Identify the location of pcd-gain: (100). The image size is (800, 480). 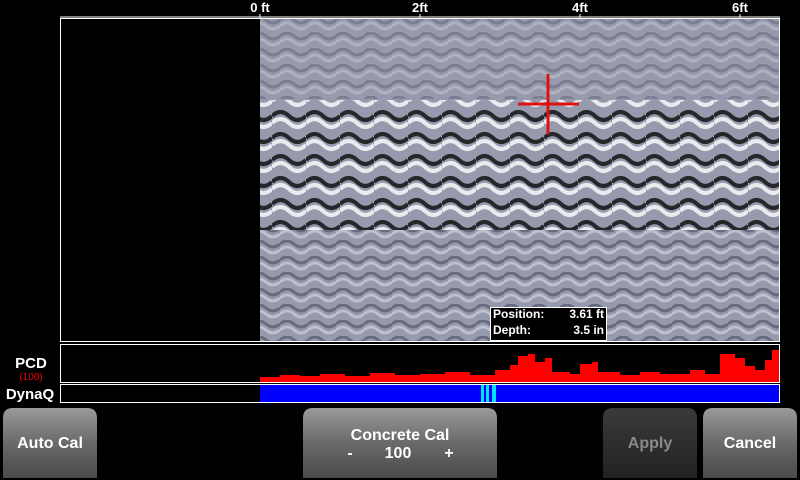
(30, 377).